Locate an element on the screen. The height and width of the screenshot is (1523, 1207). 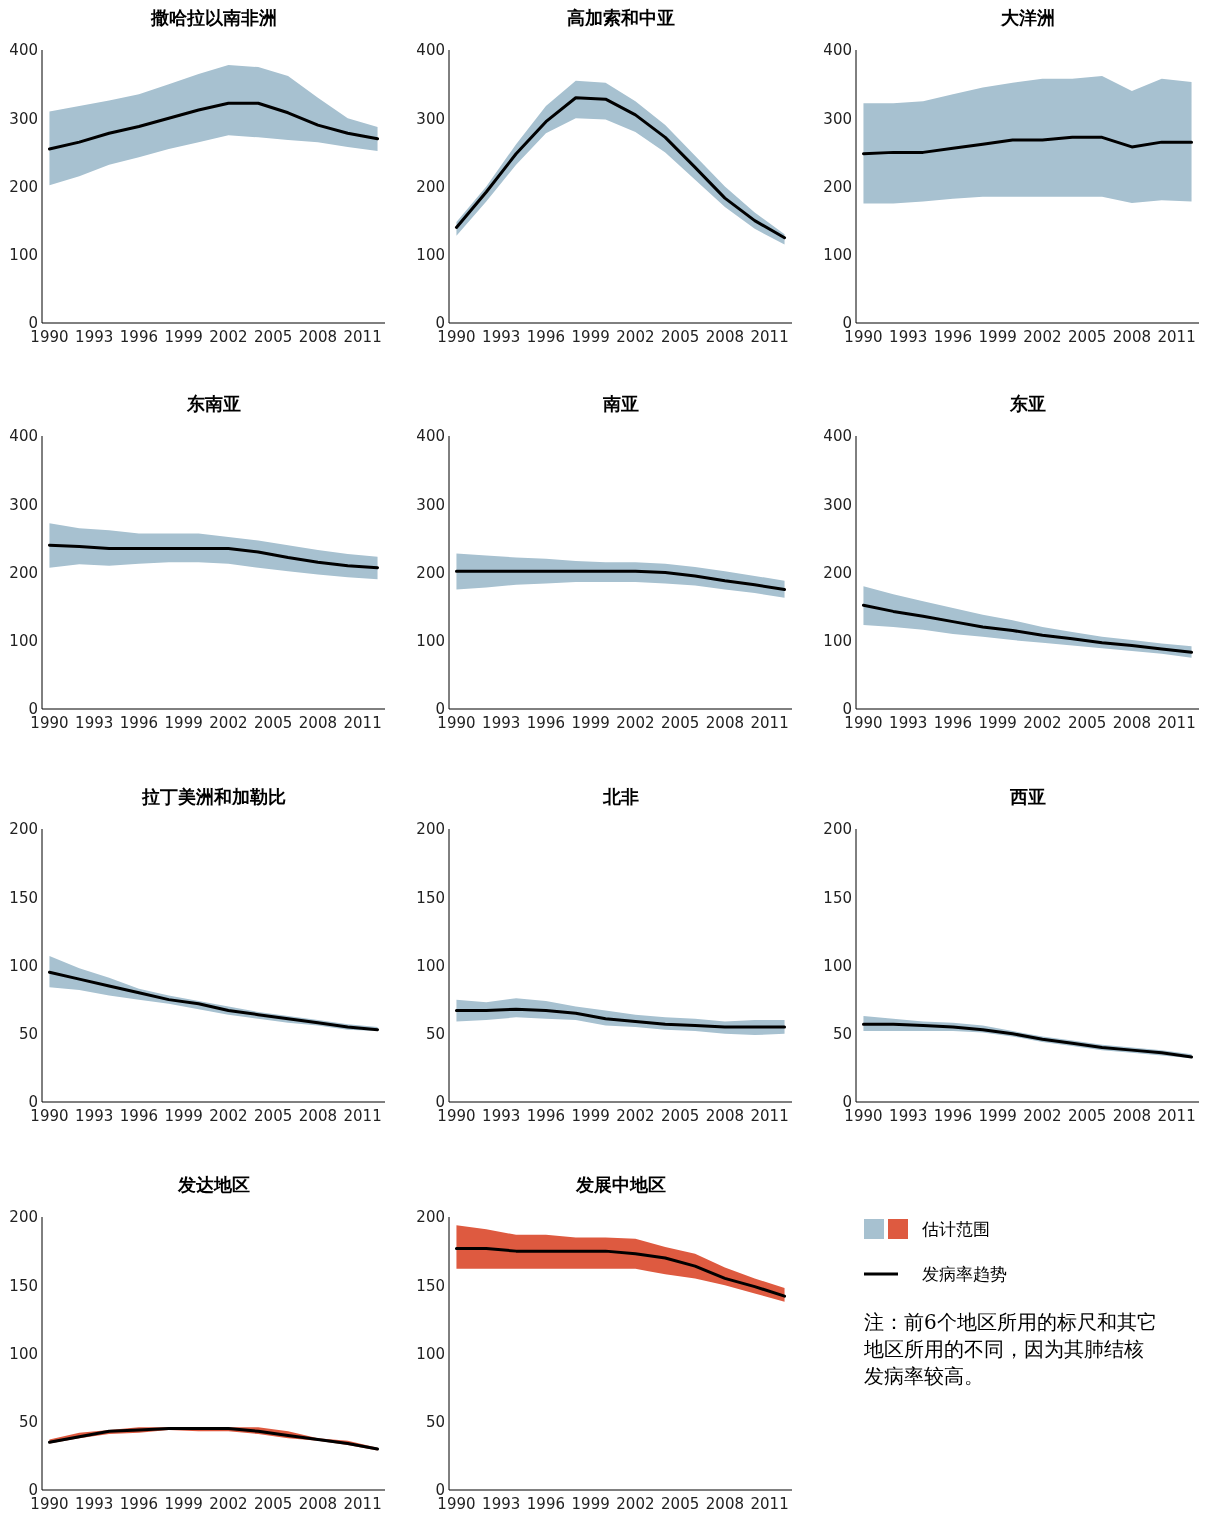
chart-title: 北非 is located at coordinates (620, 796).